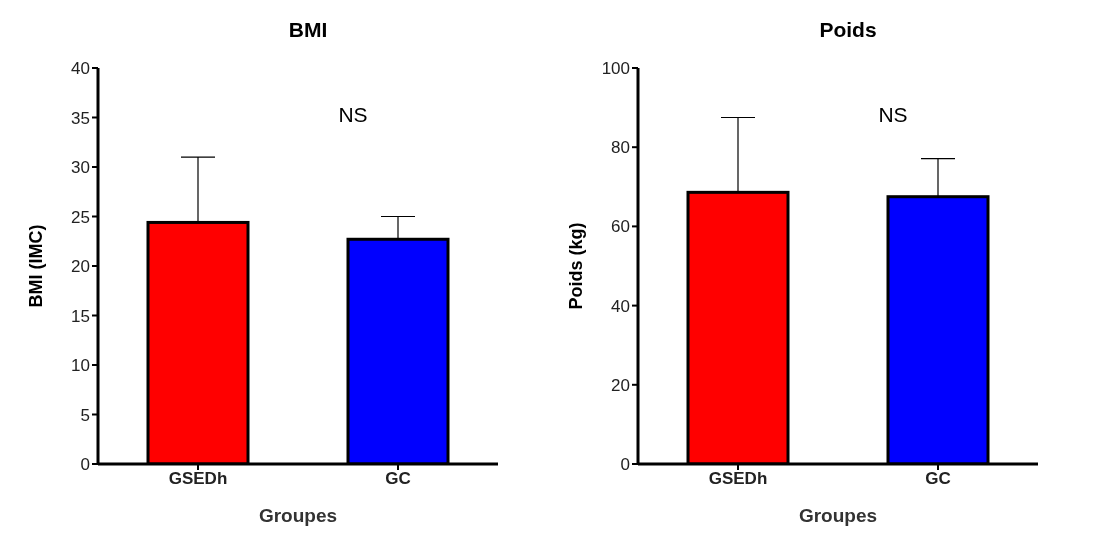  Describe the element at coordinates (80, 118) in the screenshot. I see `y-tick-label: 35` at that location.